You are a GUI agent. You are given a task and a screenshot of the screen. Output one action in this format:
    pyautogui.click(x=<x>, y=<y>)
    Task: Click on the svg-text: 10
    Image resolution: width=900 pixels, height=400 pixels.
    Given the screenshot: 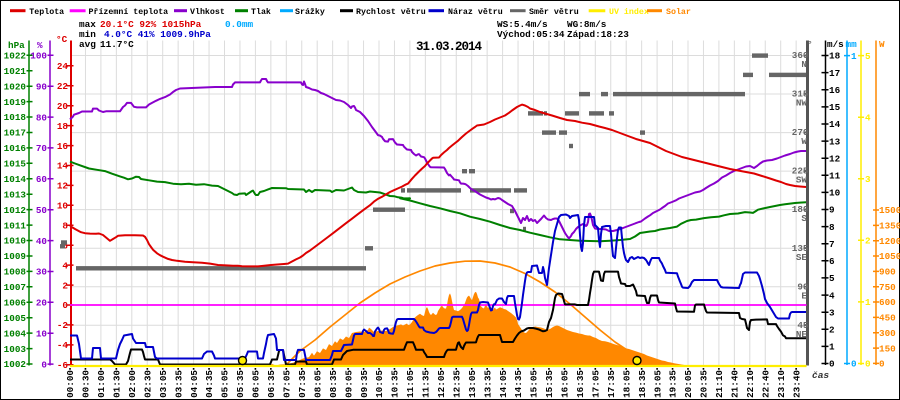 What is the action you would take?
    pyautogui.click(x=63, y=206)
    